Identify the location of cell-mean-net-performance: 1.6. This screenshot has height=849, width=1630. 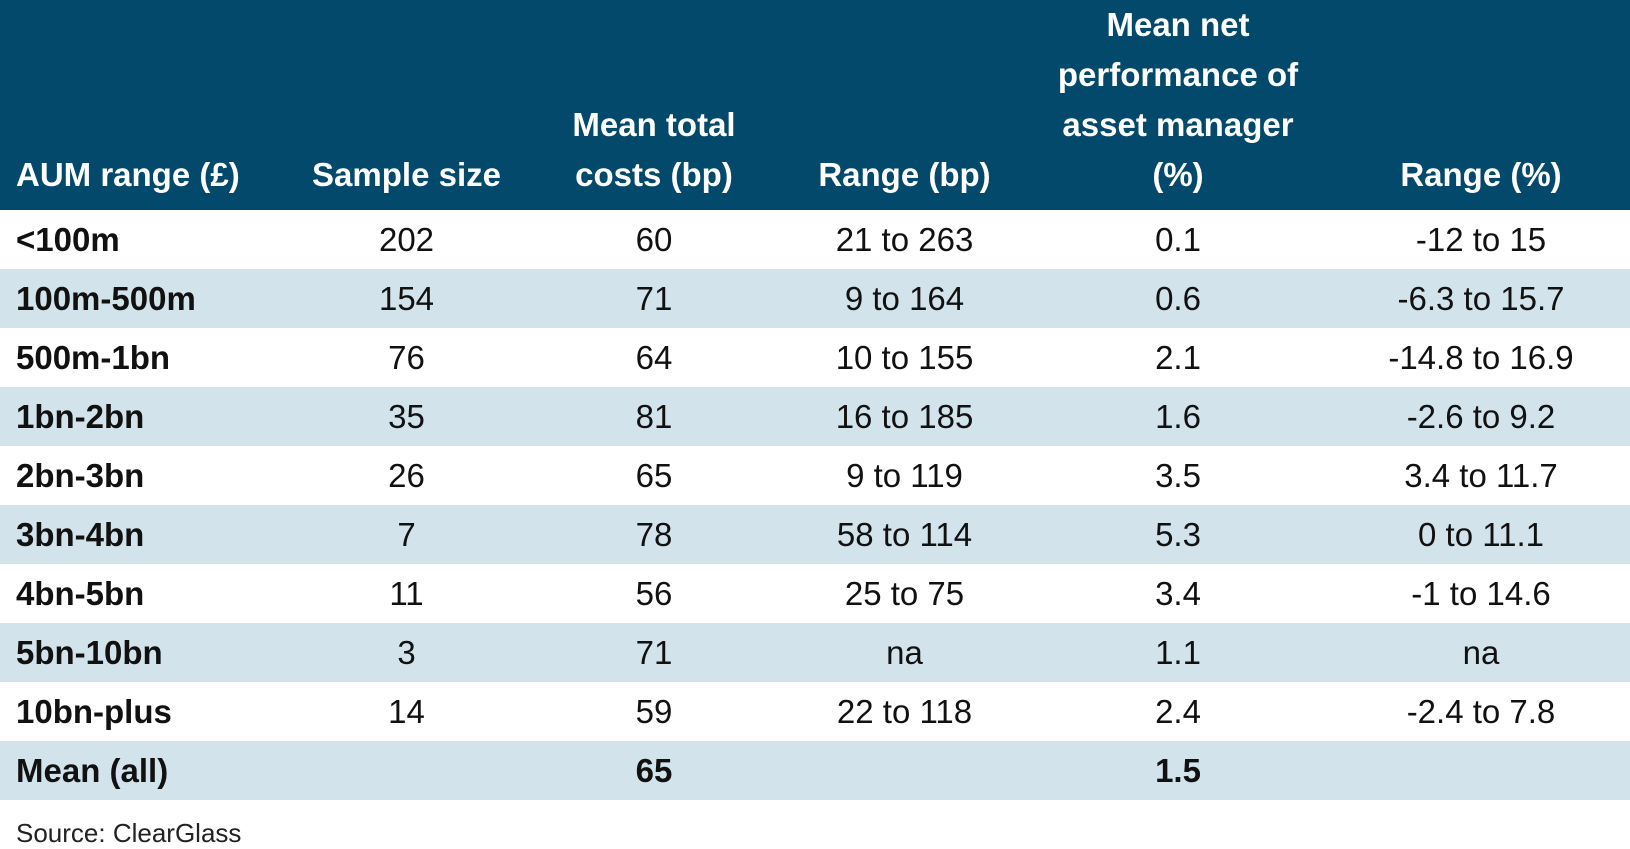
(1178, 416).